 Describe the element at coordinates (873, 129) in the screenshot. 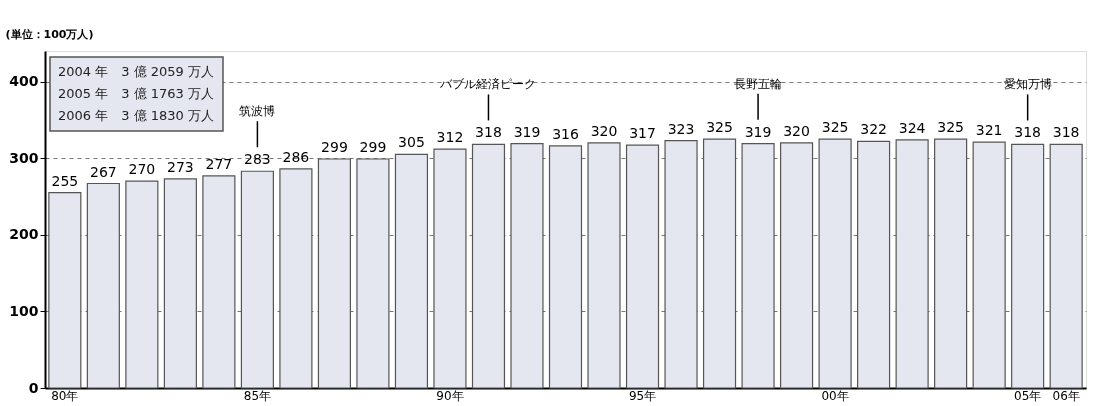

I see `data-label: 322` at that location.